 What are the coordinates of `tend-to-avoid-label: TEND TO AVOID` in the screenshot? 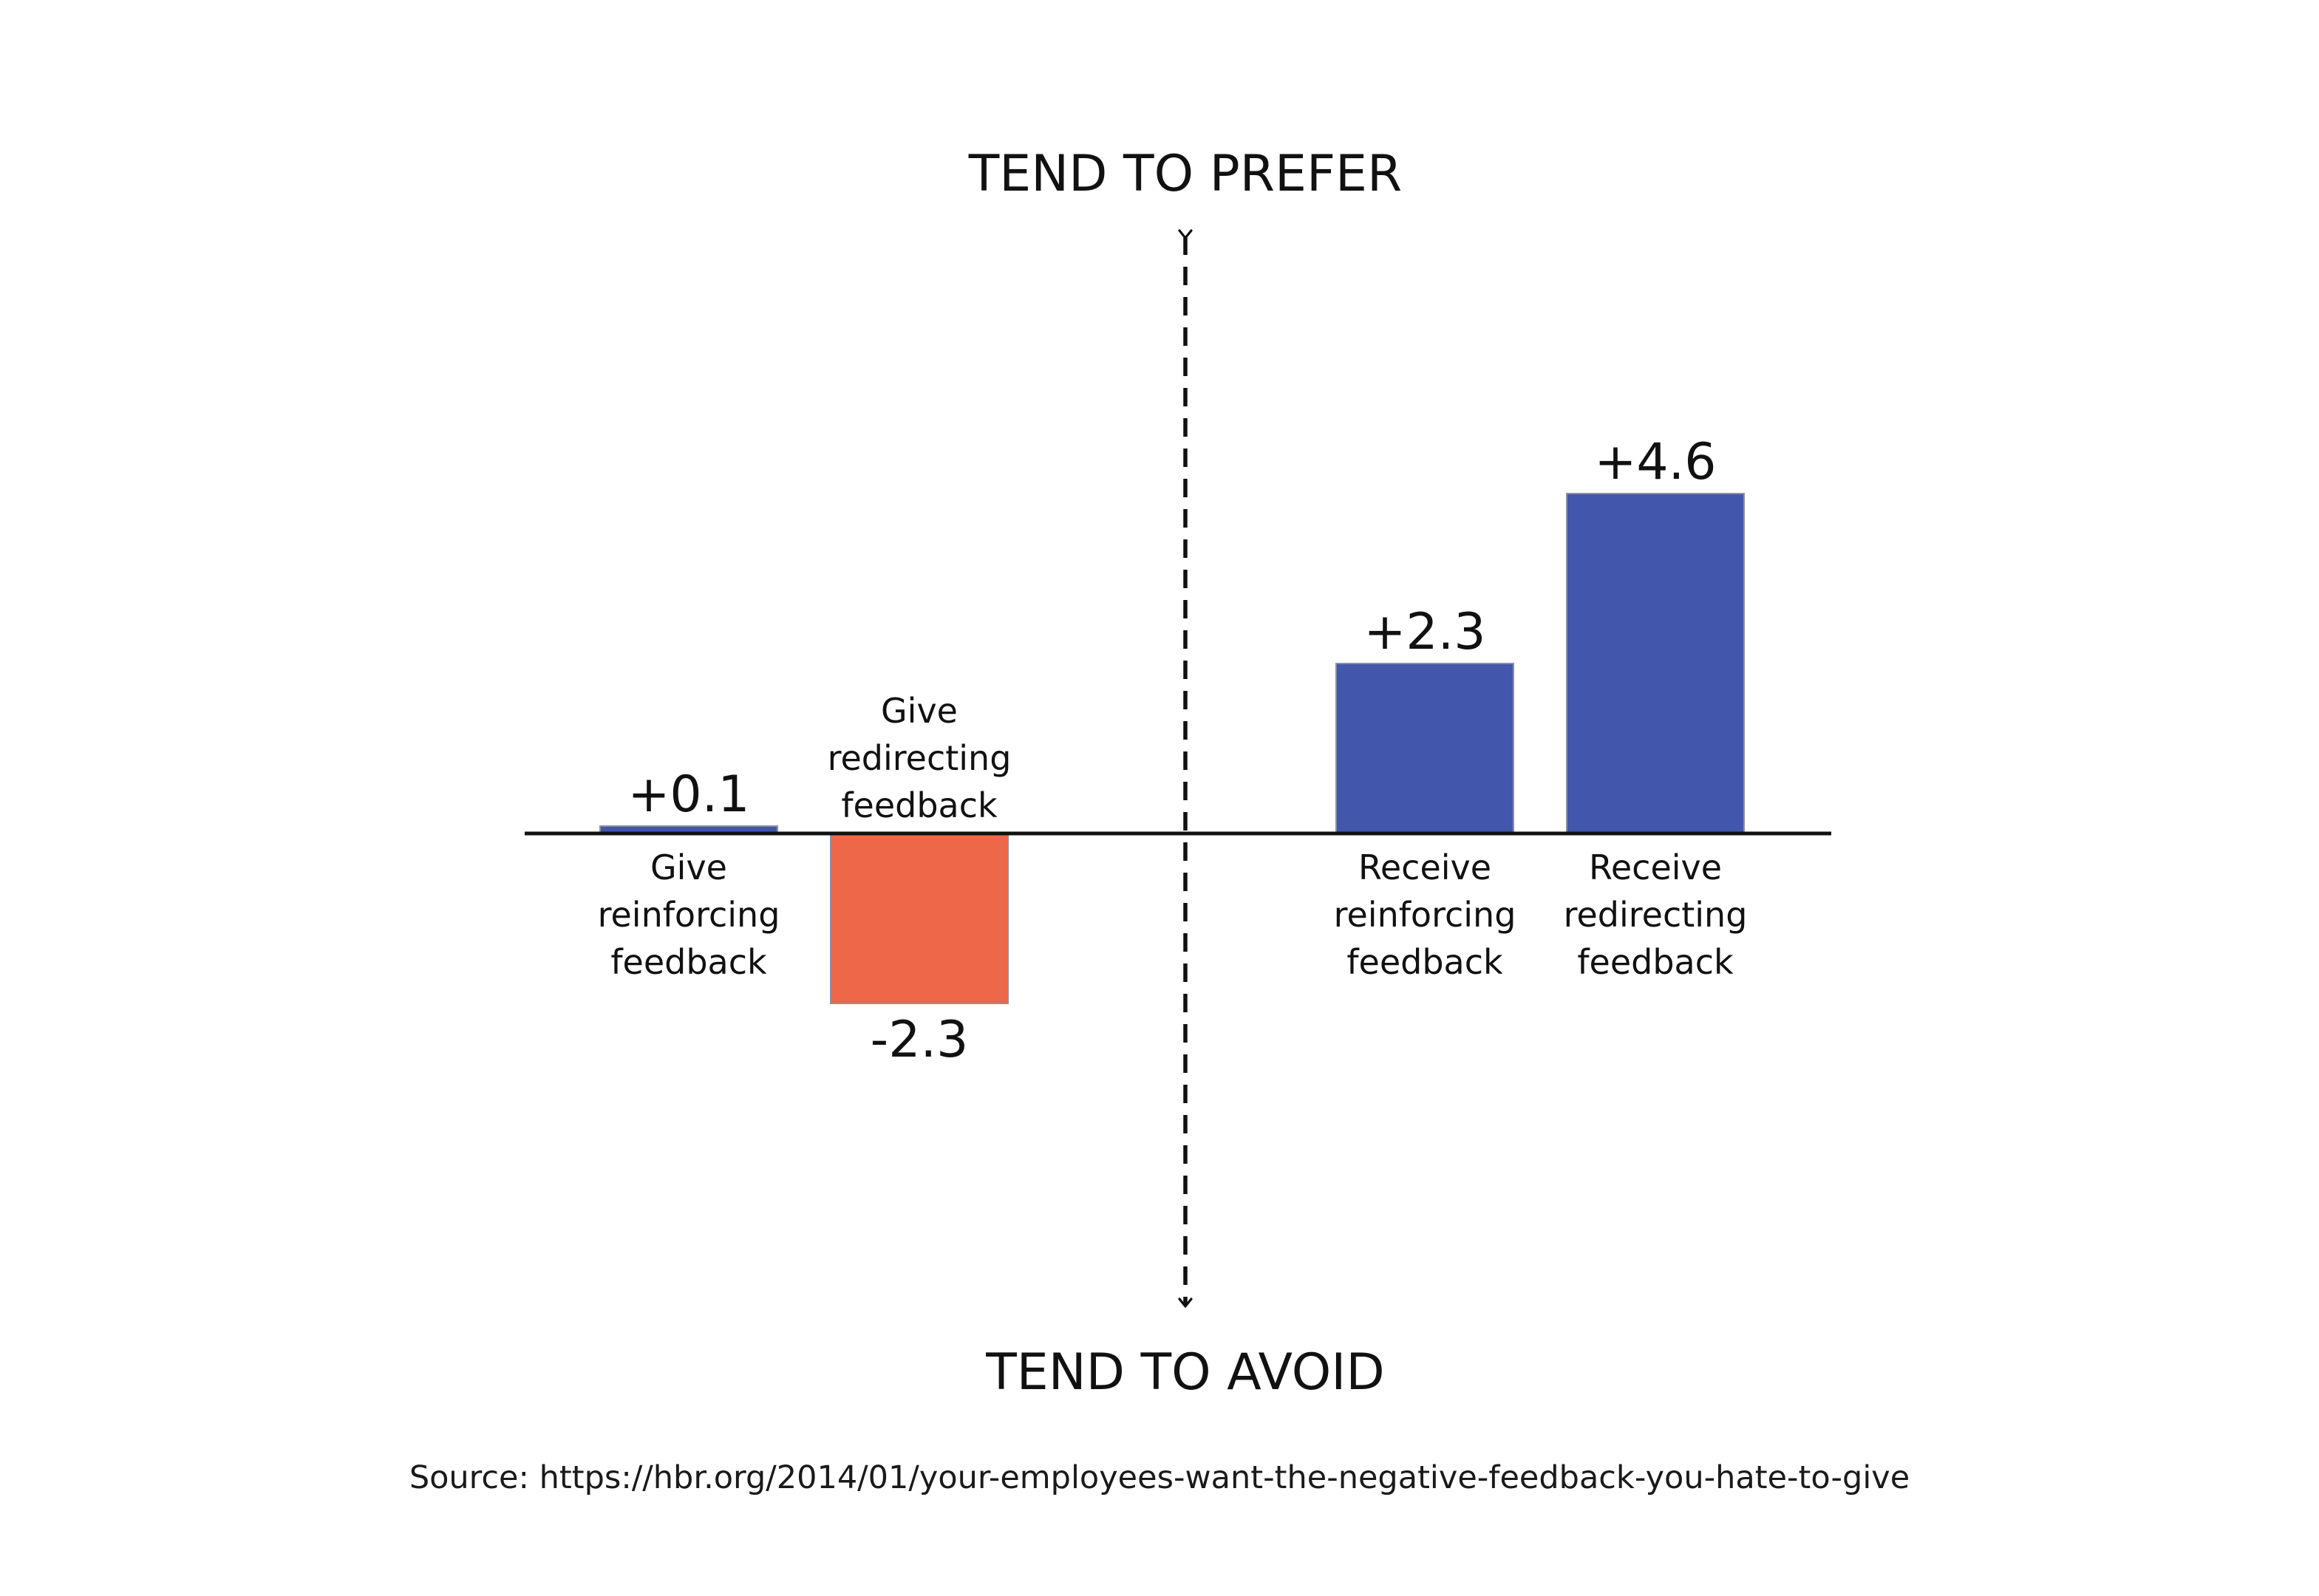 It's located at (1184, 1372).